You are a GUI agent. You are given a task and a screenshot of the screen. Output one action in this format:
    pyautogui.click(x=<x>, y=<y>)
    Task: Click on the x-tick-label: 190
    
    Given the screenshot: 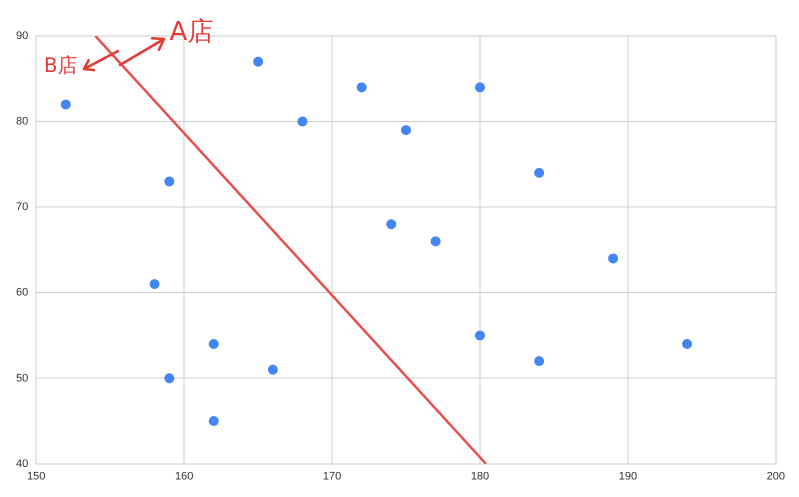 What is the action you would take?
    pyautogui.click(x=628, y=476)
    